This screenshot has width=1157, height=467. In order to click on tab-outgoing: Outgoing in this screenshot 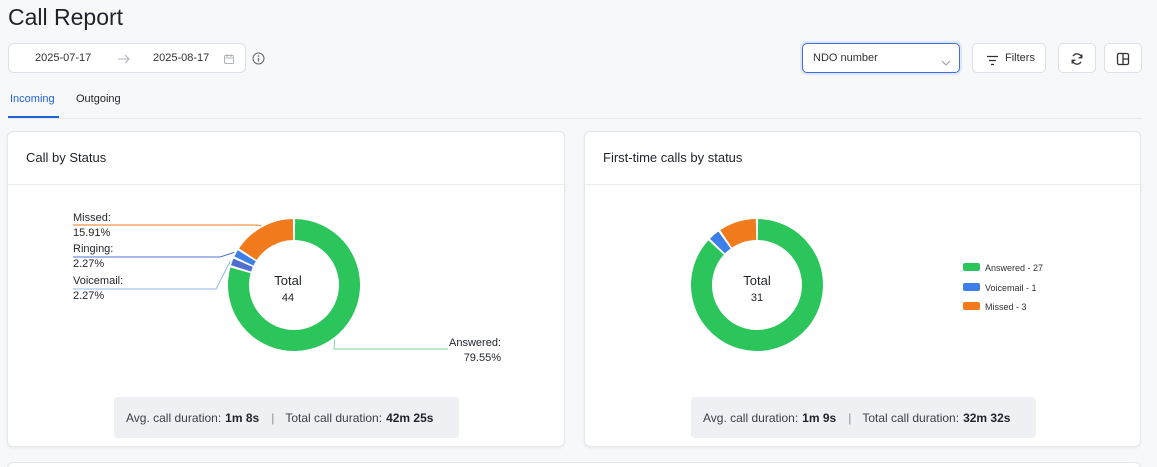, I will do `click(98, 99)`.